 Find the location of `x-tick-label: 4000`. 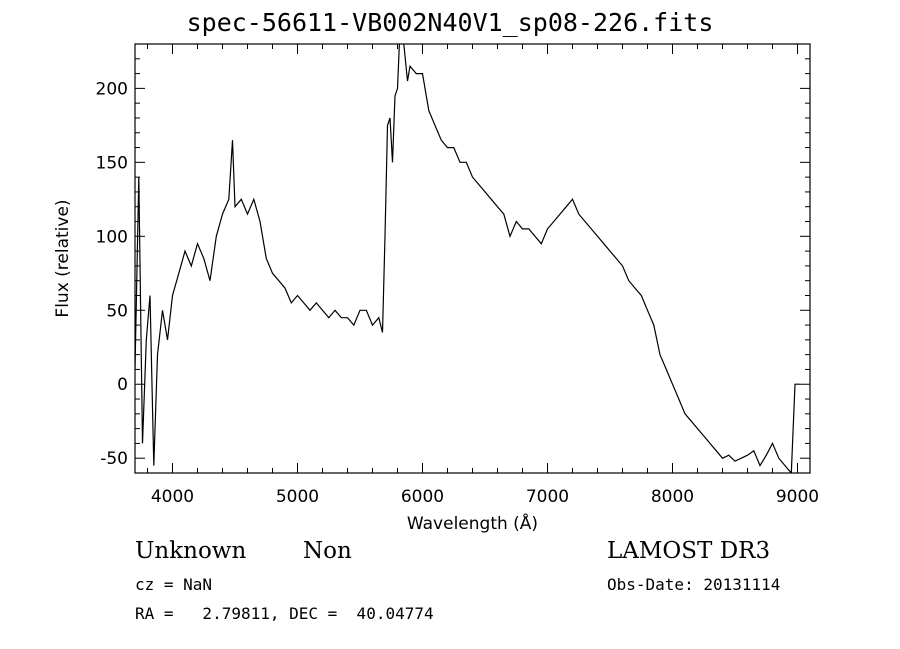

x-tick-label: 4000 is located at coordinates (172, 497).